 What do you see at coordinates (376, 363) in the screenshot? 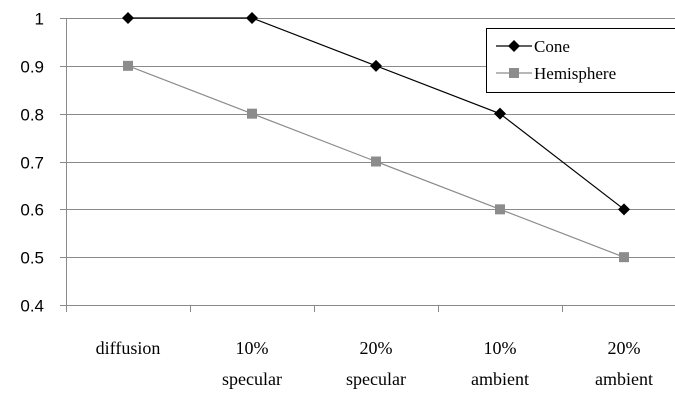
I see `x-tick-label: 20% specular` at bounding box center [376, 363].